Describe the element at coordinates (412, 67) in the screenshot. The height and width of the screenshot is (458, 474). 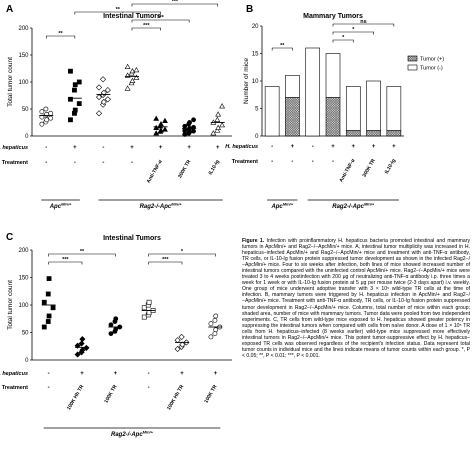
I see `legend-swatch-negative` at that location.